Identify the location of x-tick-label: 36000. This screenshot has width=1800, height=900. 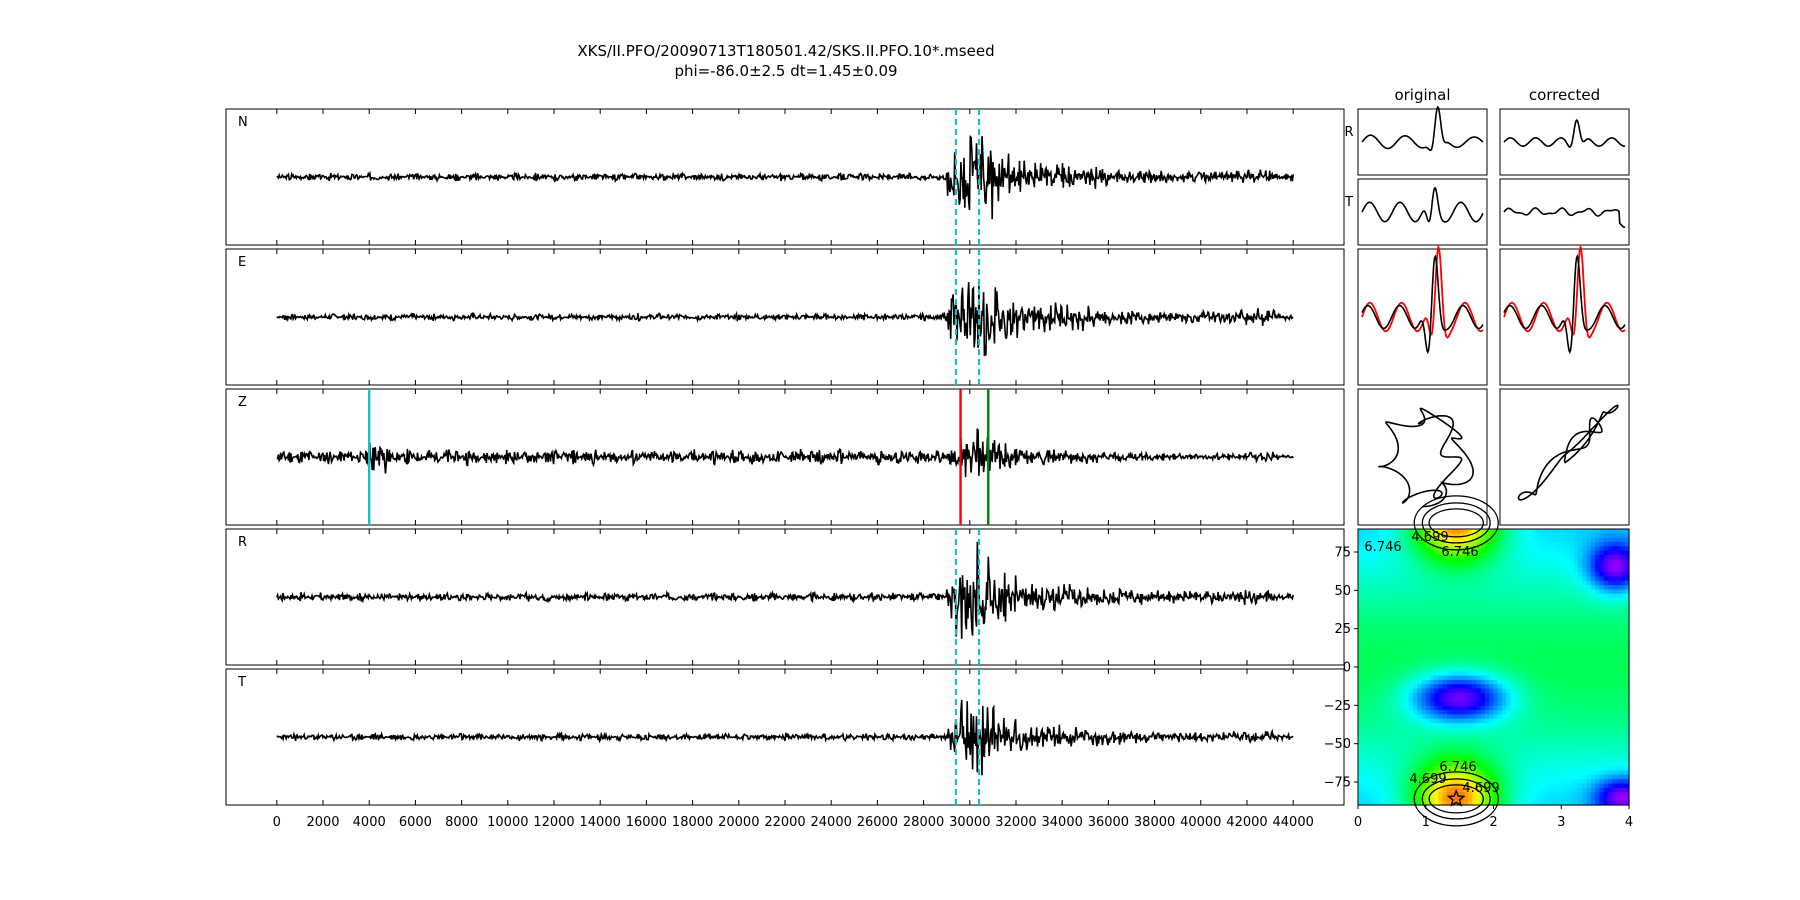
(1108, 822).